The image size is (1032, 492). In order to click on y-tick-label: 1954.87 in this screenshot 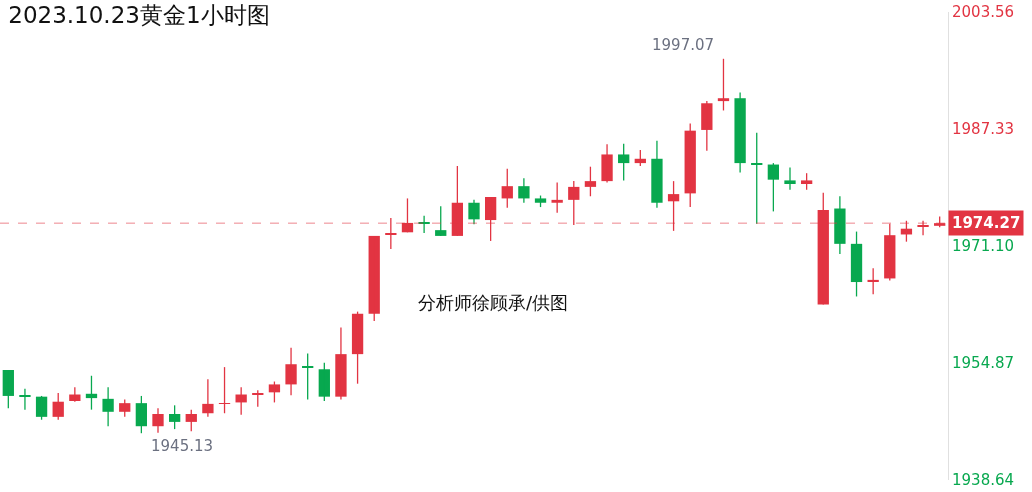, I will do `click(983, 363)`.